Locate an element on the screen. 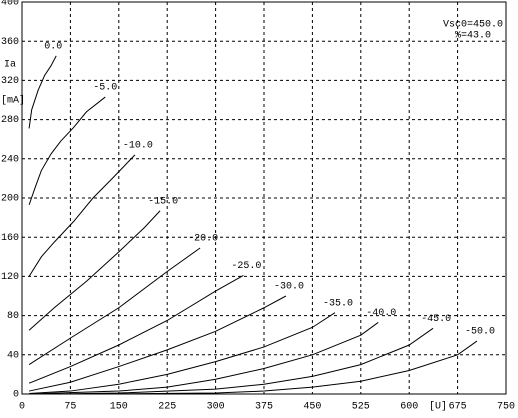 The height and width of the screenshot is (418, 518). x-tick-label: 75 is located at coordinates (70, 407).